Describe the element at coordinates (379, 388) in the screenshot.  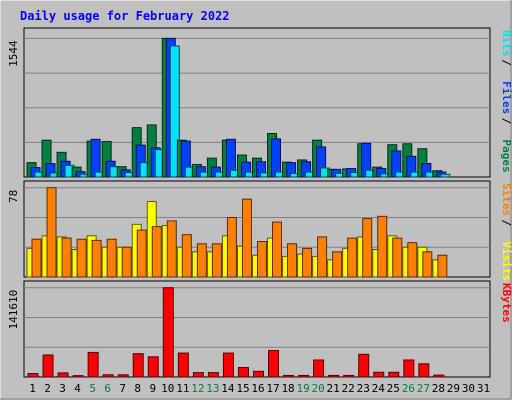
I see `x-tick-label-day-24: 24` at that location.